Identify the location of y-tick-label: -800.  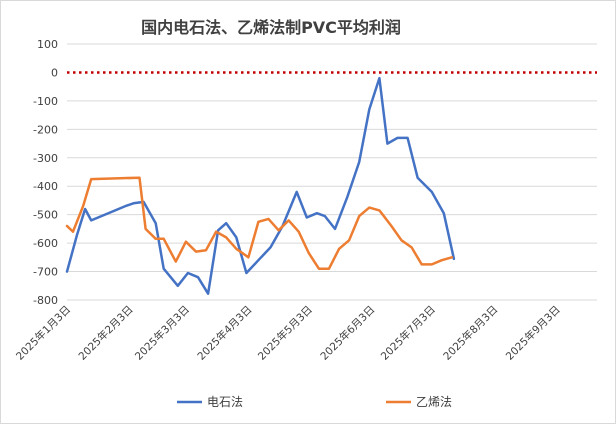
(45, 300).